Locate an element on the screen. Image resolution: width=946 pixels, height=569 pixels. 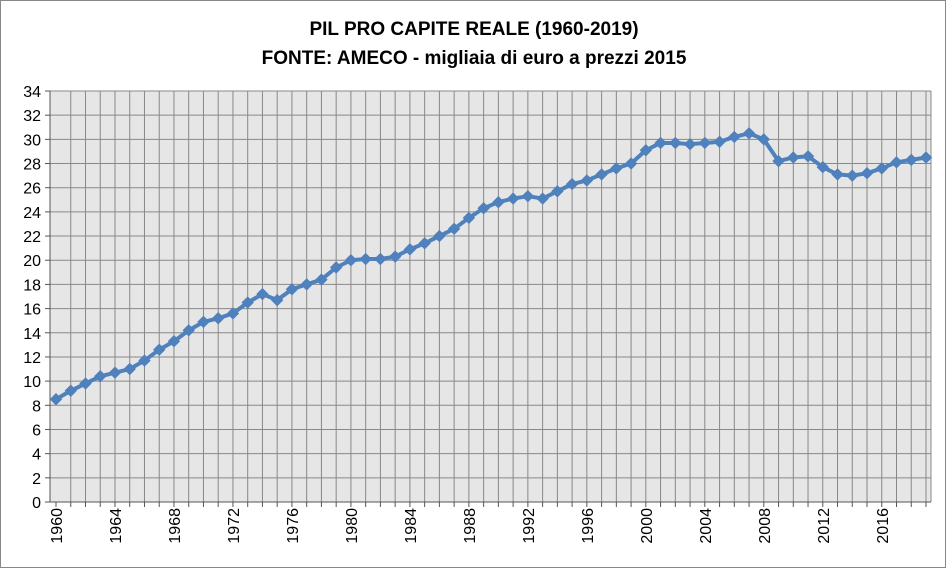
x-tick-label: 1984 is located at coordinates (411, 526).